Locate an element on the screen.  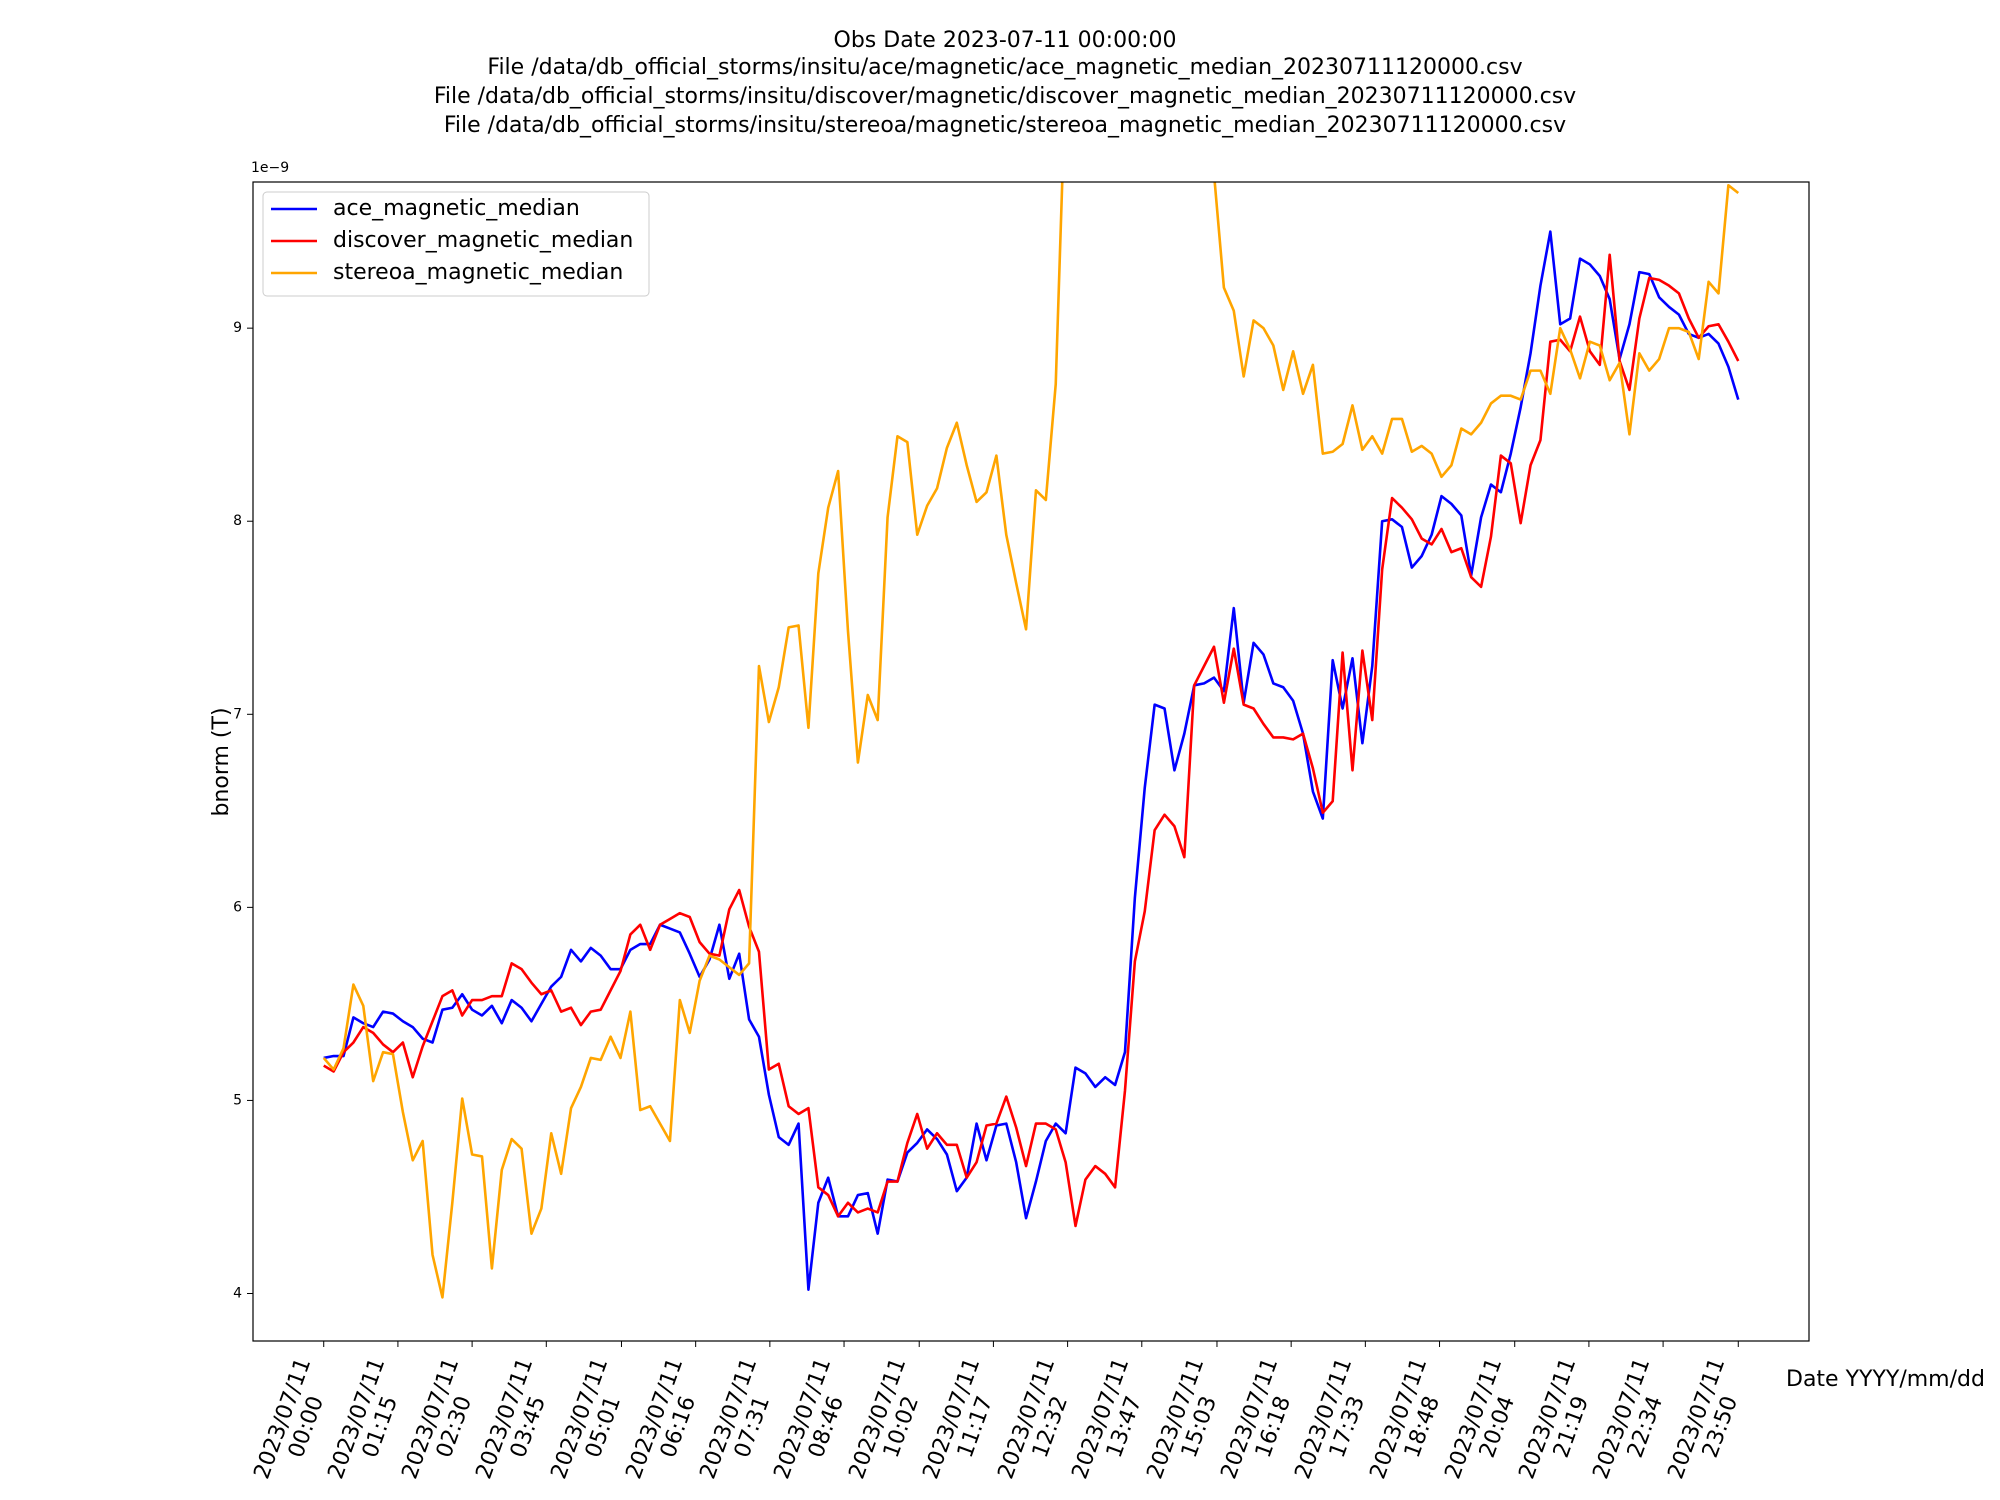
y-tick-label: 5 is located at coordinates (237, 1100).